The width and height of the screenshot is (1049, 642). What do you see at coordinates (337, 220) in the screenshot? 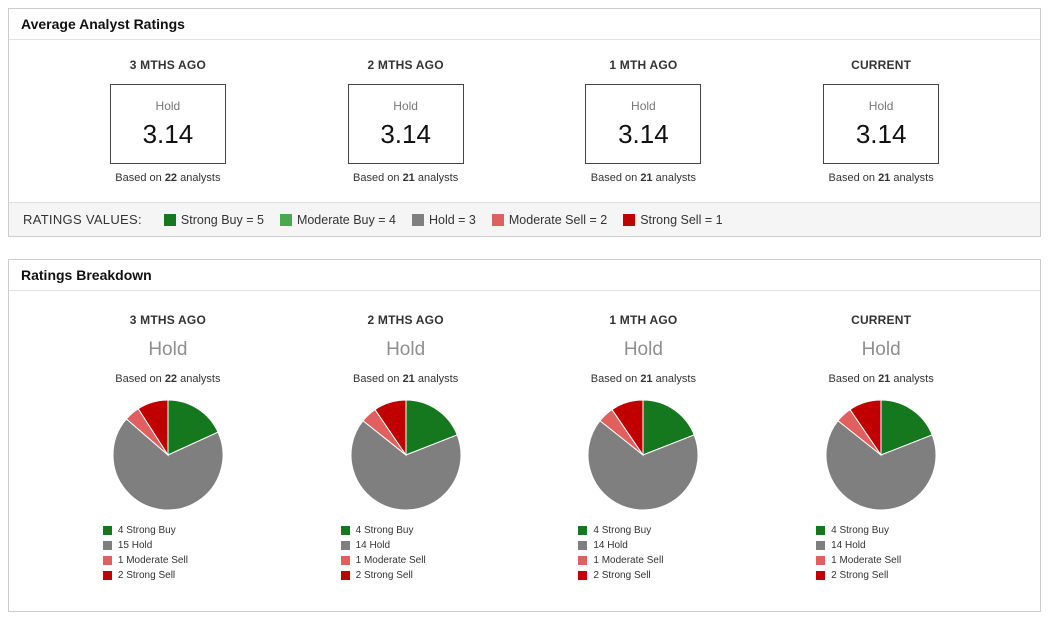
I see `legend-item-moderate-buy: Moderate Buy = 4` at bounding box center [337, 220].